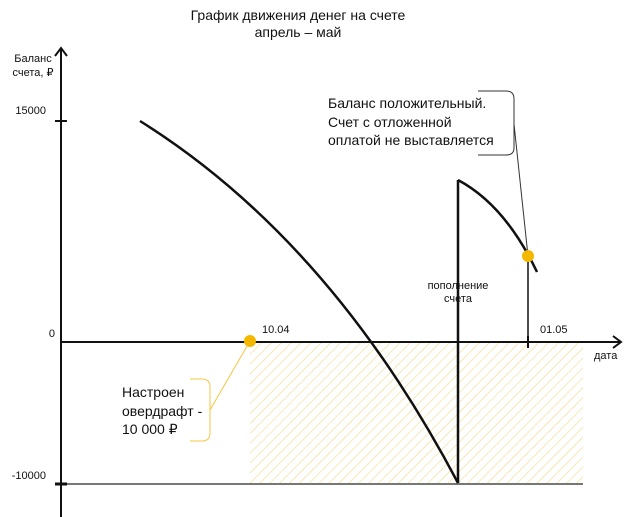 Image resolution: width=625 pixels, height=517 pixels. Describe the element at coordinates (250, 341) in the screenshot. I see `overdraft-start-marker` at that location.